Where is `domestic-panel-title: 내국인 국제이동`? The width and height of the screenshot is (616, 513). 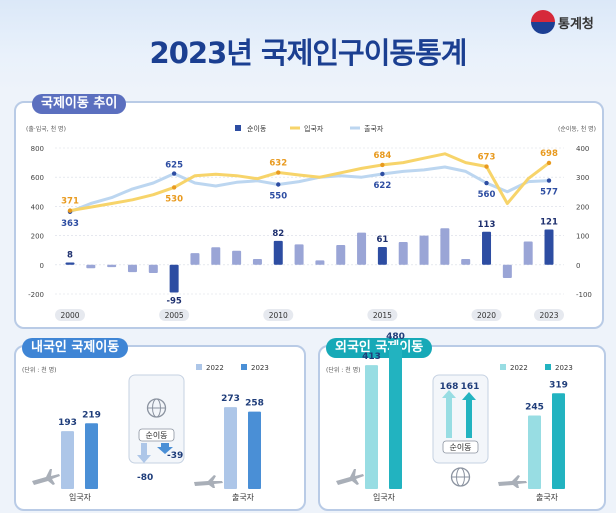 domestic-panel-title: 내국인 국제이동 is located at coordinates (75, 348).